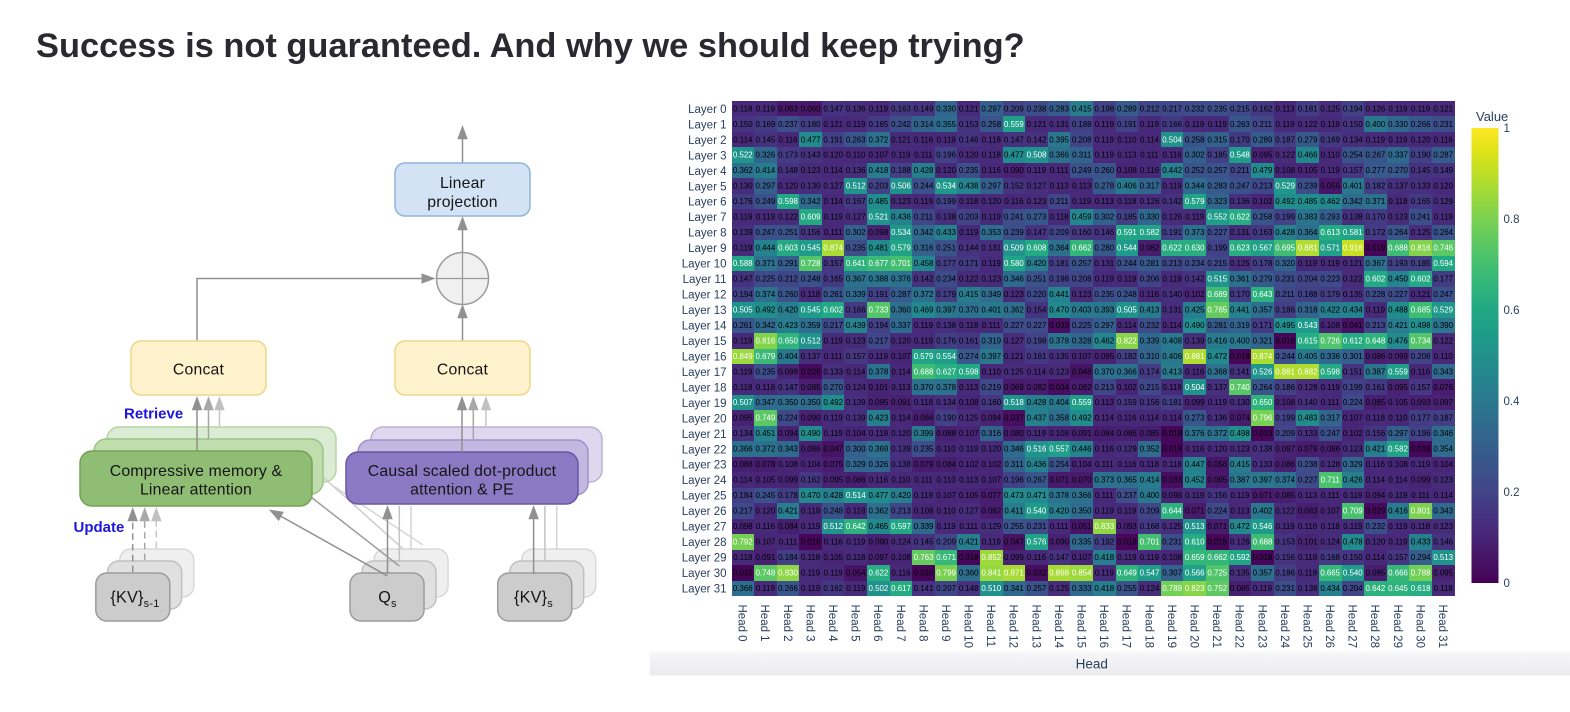 Image resolution: width=1570 pixels, height=712 pixels. I want to click on svg-text: 0.650, so click(788, 340).